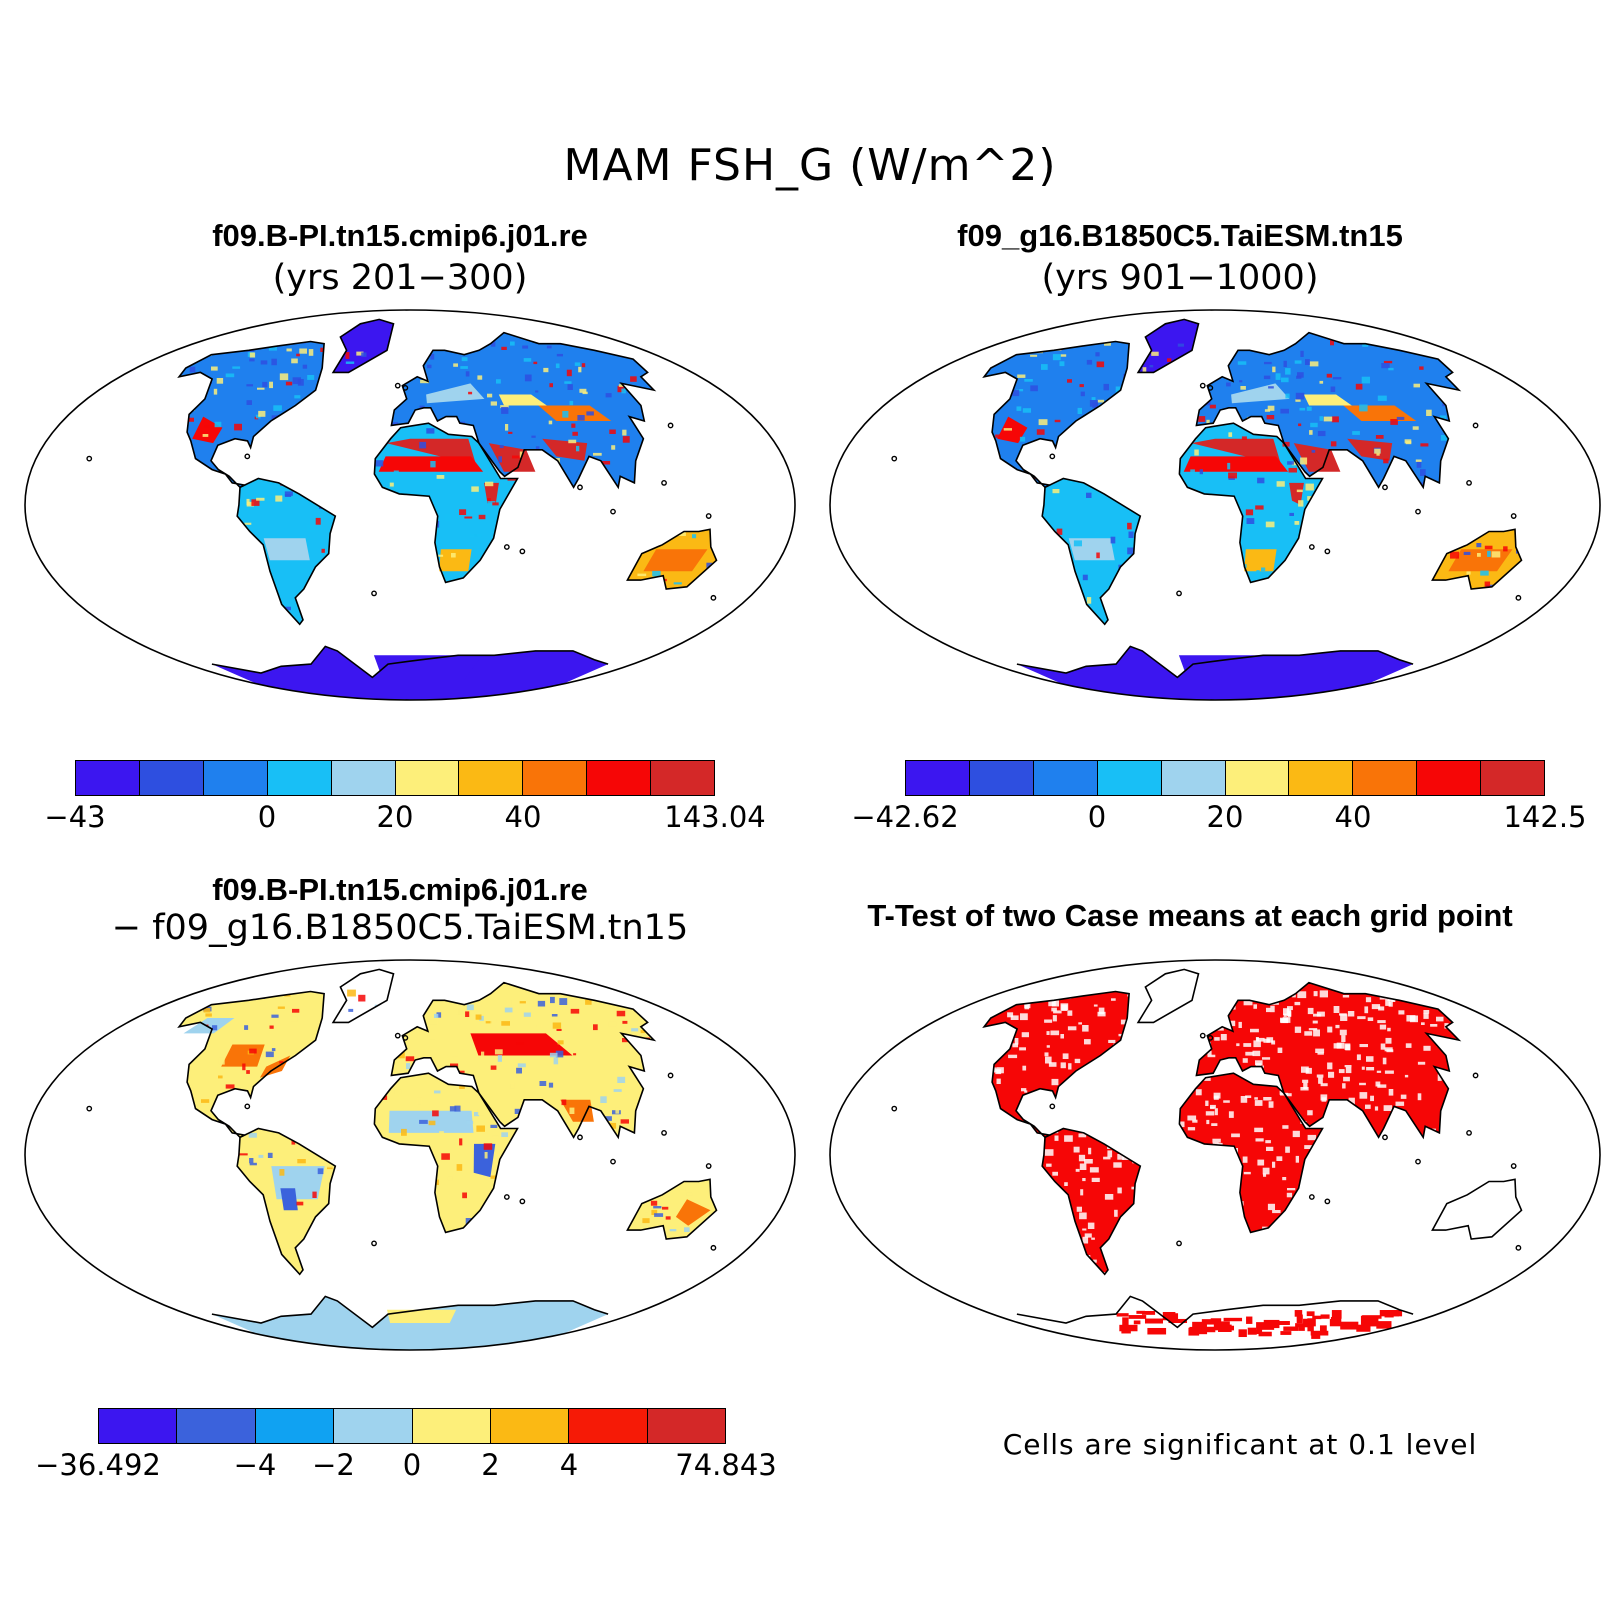 Image resolution: width=1620 pixels, height=1620 pixels. I want to click on colorbar-case2-ticks: −42.62 0 20 40 142.5, so click(1218, 820).